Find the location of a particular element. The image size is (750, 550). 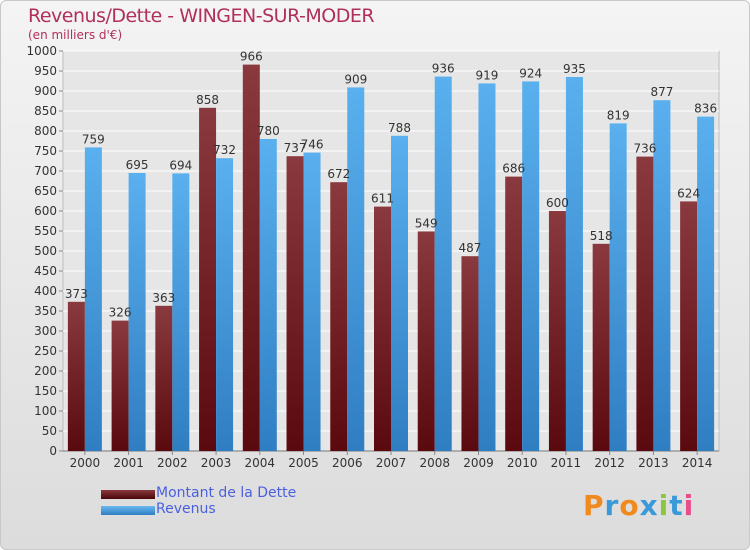

data-label-dette: 686 is located at coordinates (513, 169).